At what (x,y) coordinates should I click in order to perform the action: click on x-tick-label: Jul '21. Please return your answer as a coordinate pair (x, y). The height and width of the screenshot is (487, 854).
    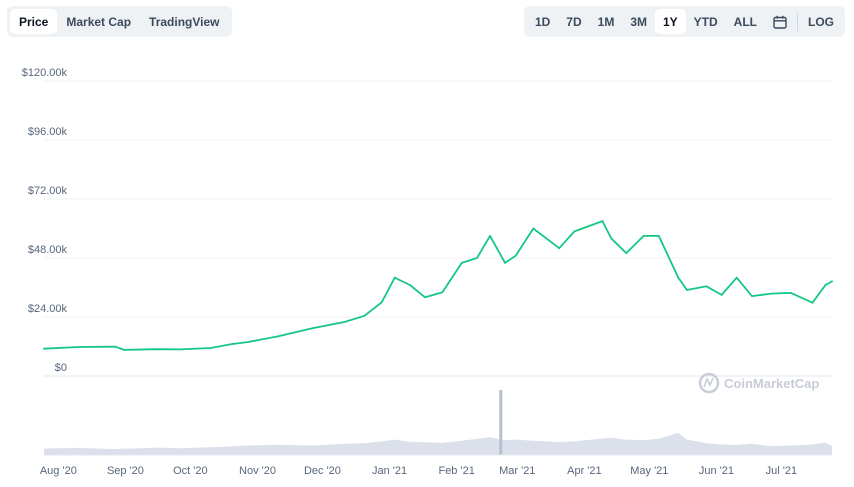
    Looking at the image, I should click on (781, 471).